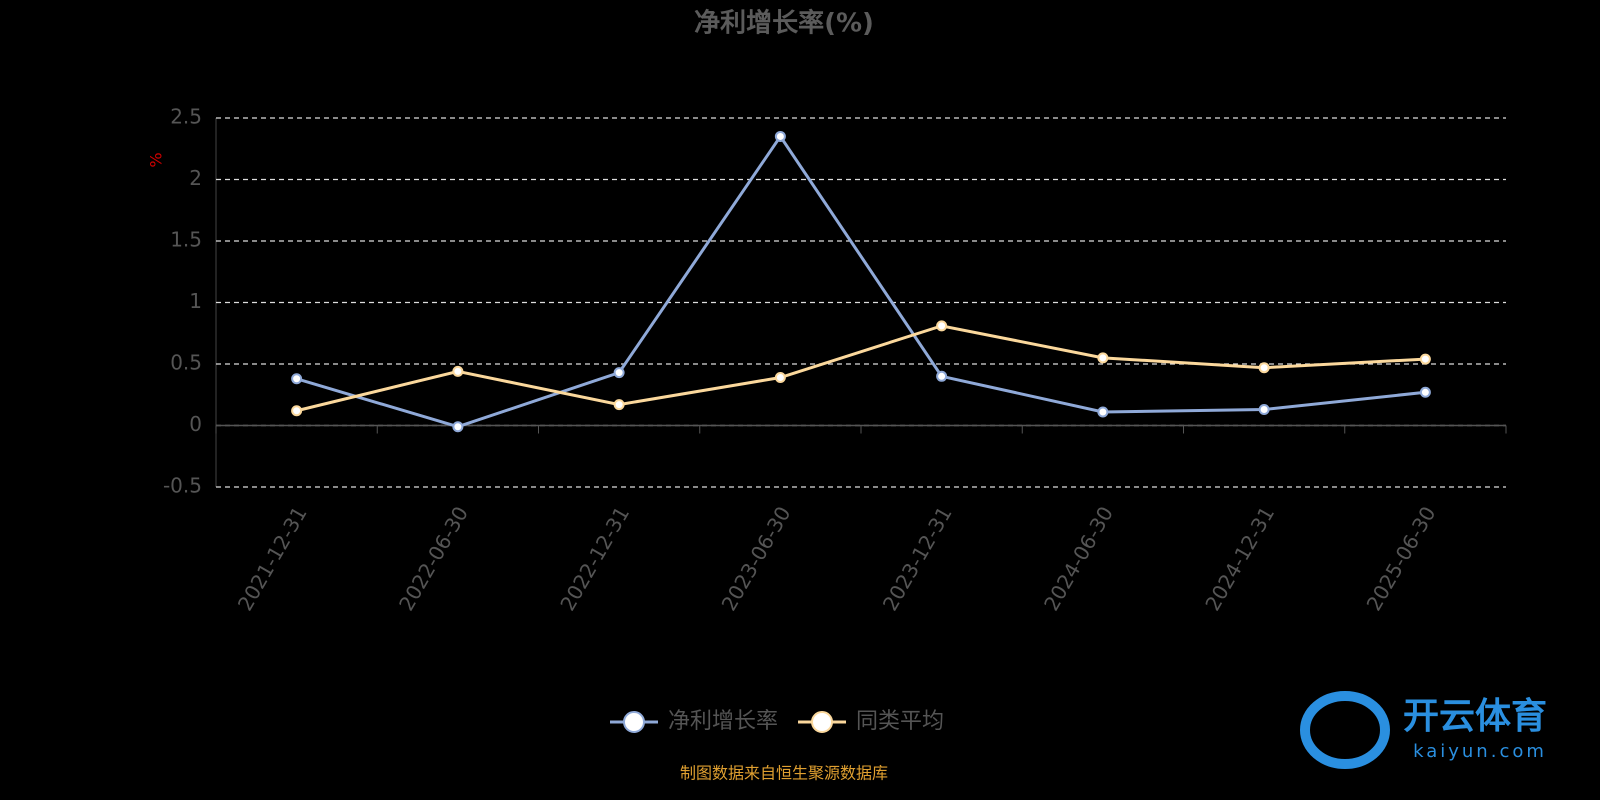  What do you see at coordinates (1475, 716) in the screenshot?
I see `brand: 开云体育` at bounding box center [1475, 716].